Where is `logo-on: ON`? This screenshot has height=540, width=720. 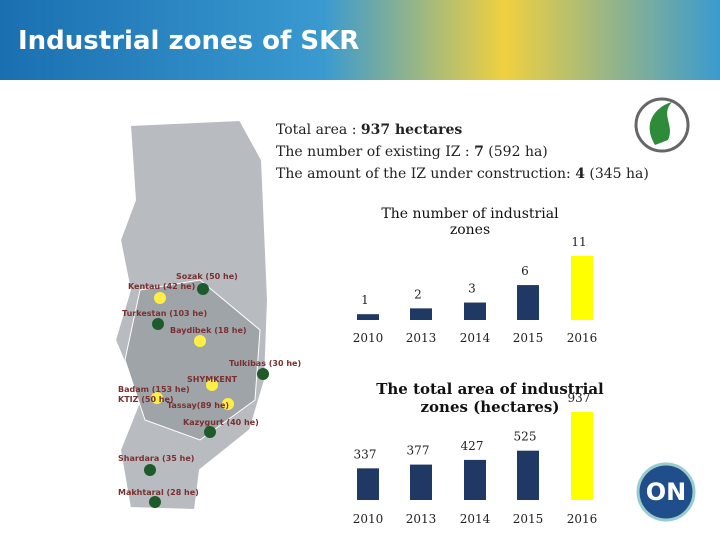
logo-on: ON is located at coordinates (666, 492).